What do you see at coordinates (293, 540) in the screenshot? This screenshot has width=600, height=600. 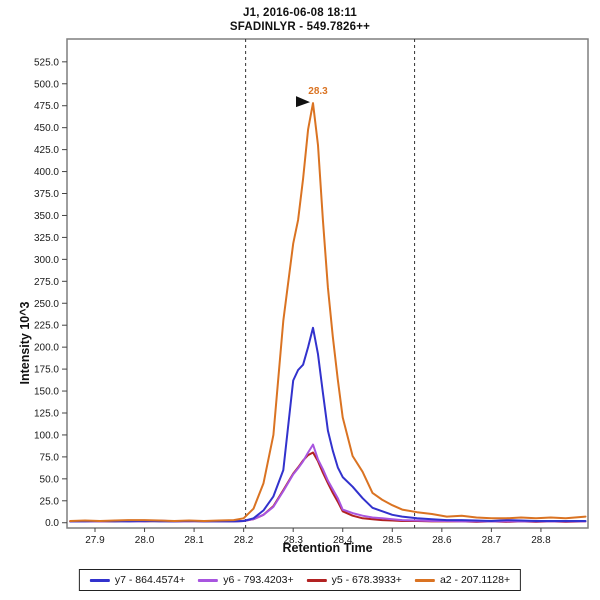 I see `x-tick-label: 28.3` at bounding box center [293, 540].